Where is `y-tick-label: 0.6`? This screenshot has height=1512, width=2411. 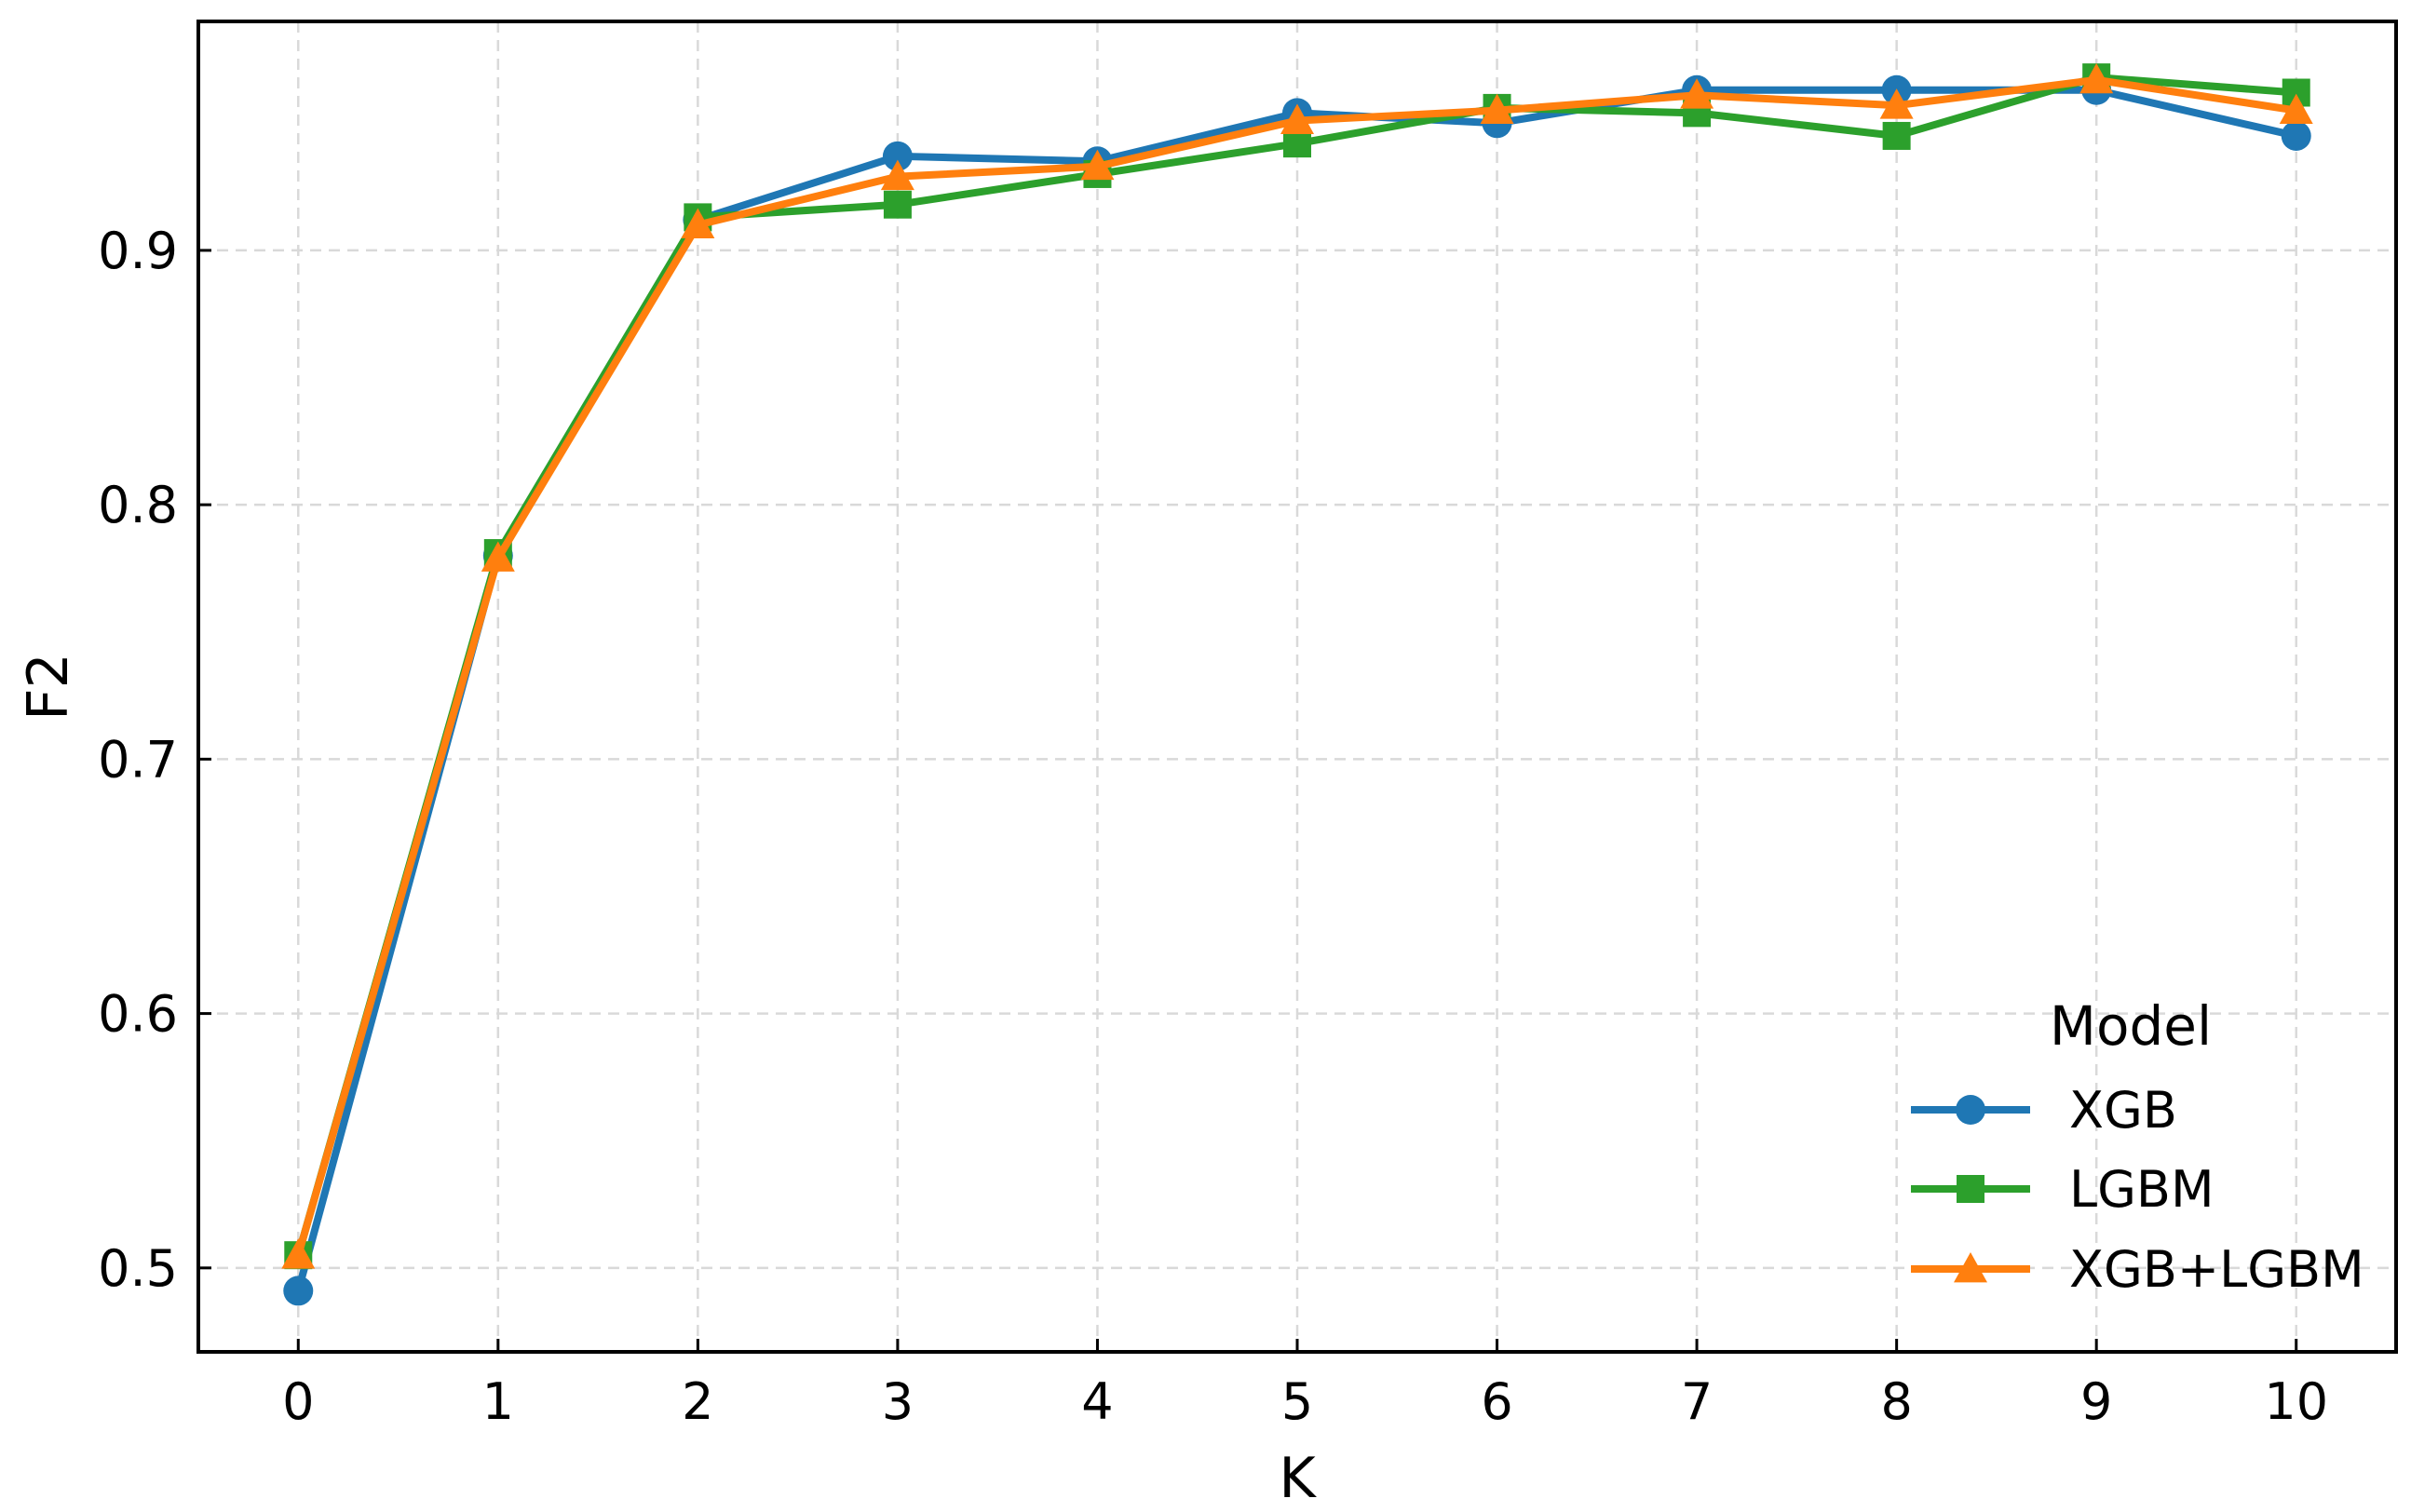
y-tick-label: 0.6 is located at coordinates (138, 1015).